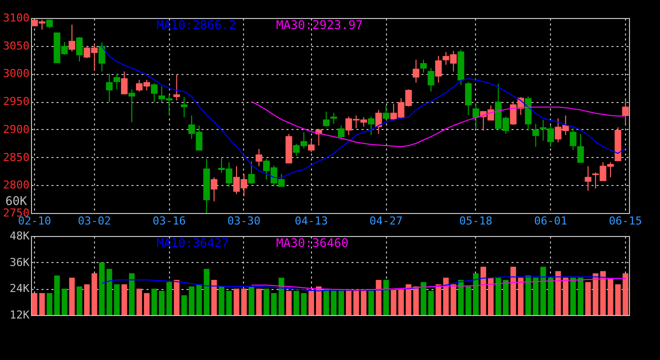 This screenshot has height=360, width=660. What do you see at coordinates (244, 221) in the screenshot?
I see `x-tick-label: 03-30` at bounding box center [244, 221].